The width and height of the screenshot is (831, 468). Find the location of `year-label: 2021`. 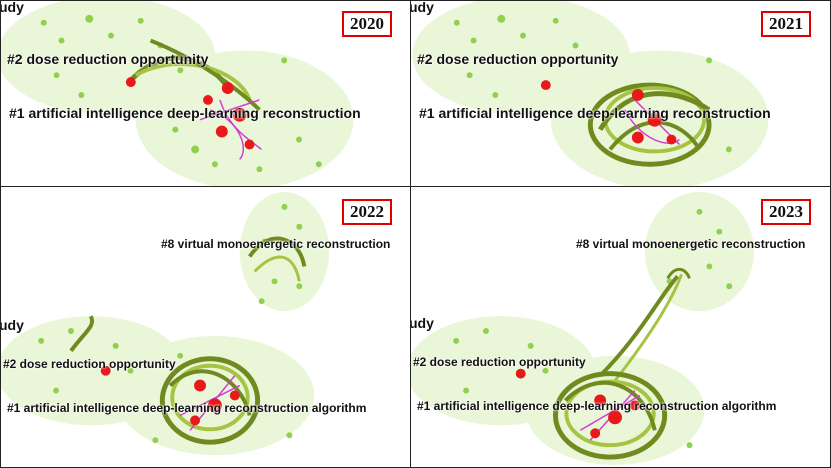

year-label: 2021 is located at coordinates (786, 24).